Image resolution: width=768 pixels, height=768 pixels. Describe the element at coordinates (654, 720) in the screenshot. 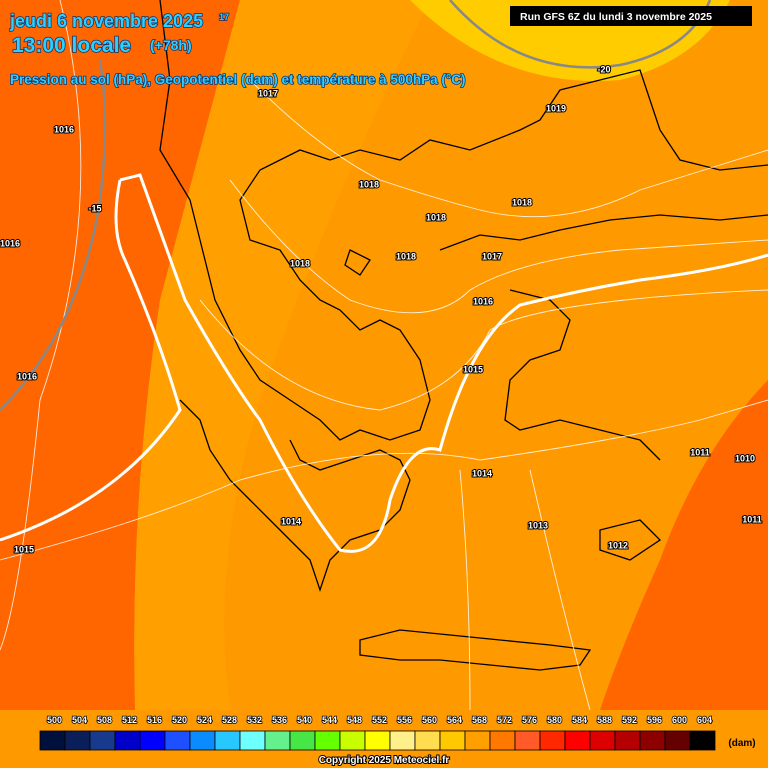

I see `legend-value: 596` at that location.